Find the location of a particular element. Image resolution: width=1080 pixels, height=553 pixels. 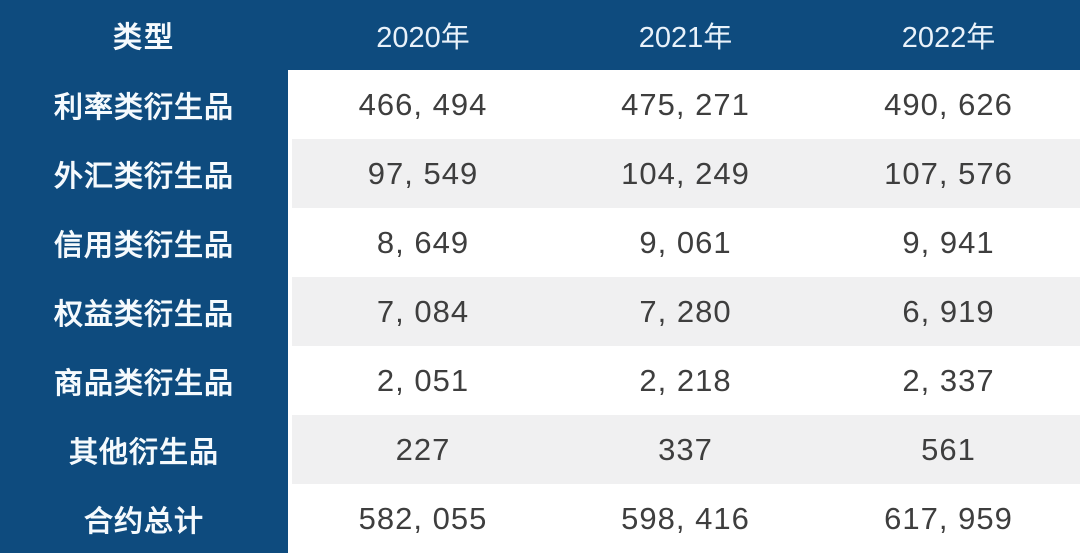

table-row-interest-rate: 利率类衍生品 466, 494 475, 271 490, 626 is located at coordinates (540, 104).